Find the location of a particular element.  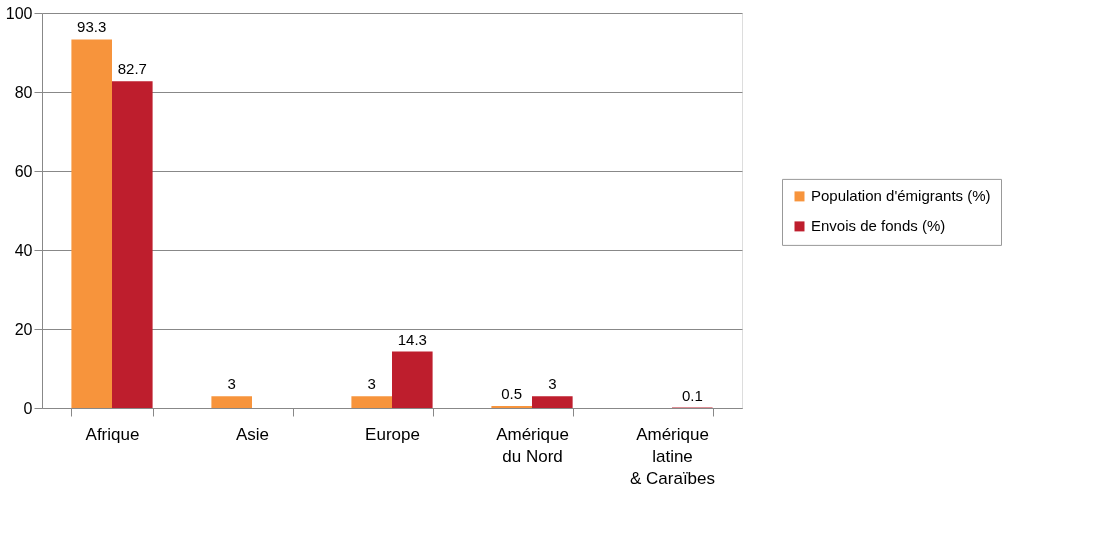

data-label: 14.3 is located at coordinates (412, 339).